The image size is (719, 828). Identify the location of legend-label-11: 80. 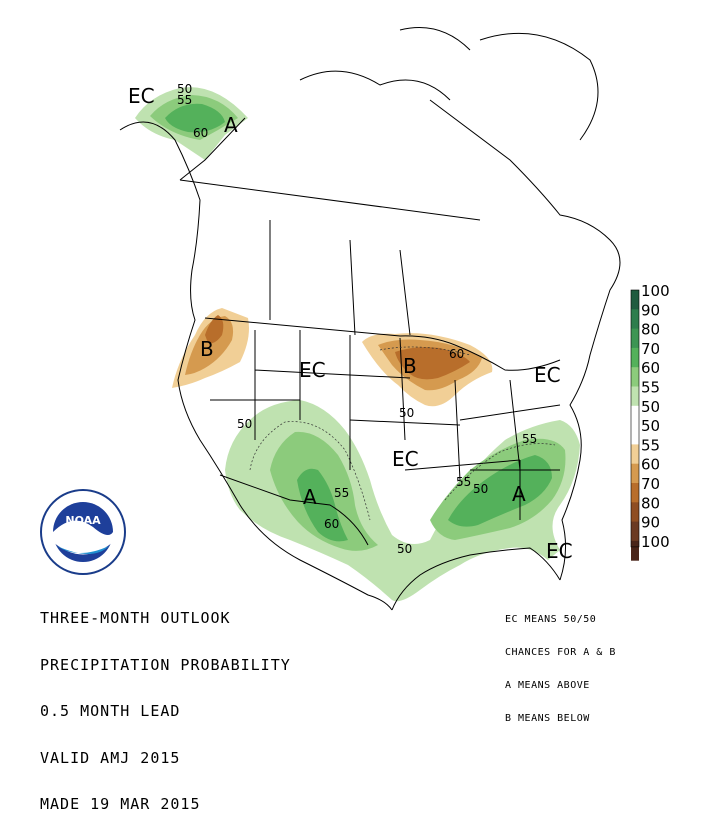
(650, 503).